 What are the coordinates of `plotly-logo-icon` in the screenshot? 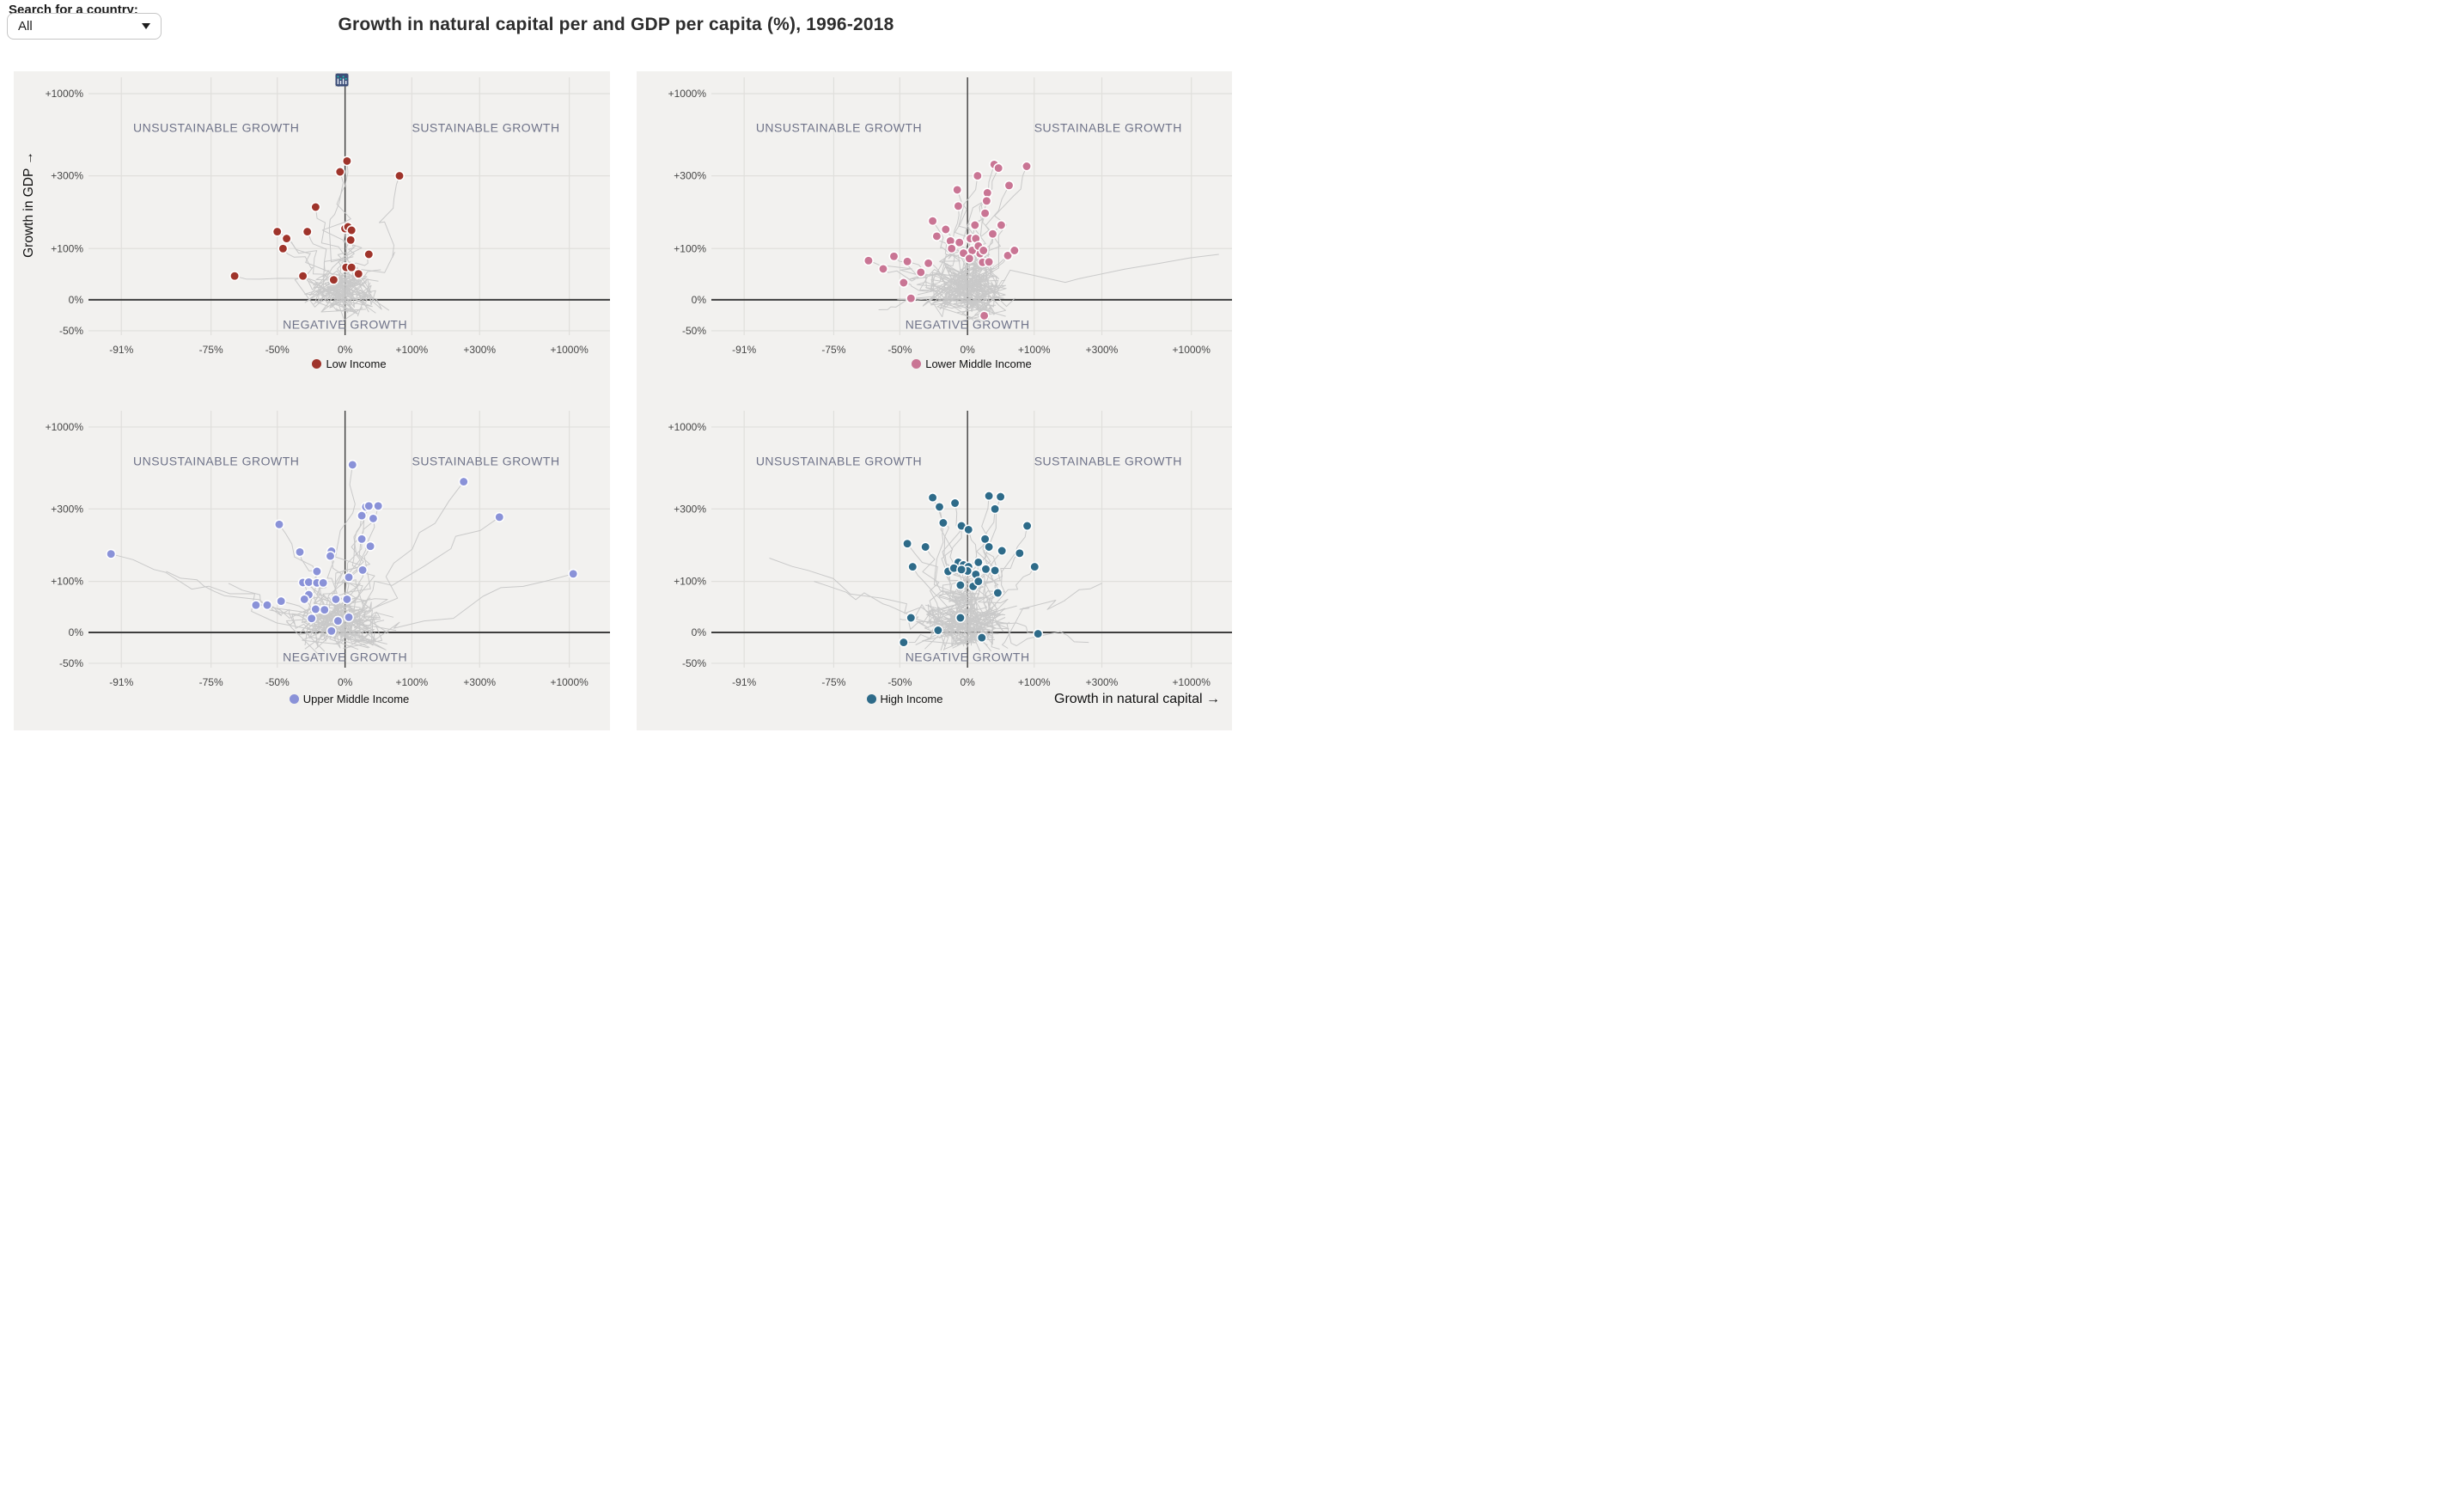 It's located at (467, 81).